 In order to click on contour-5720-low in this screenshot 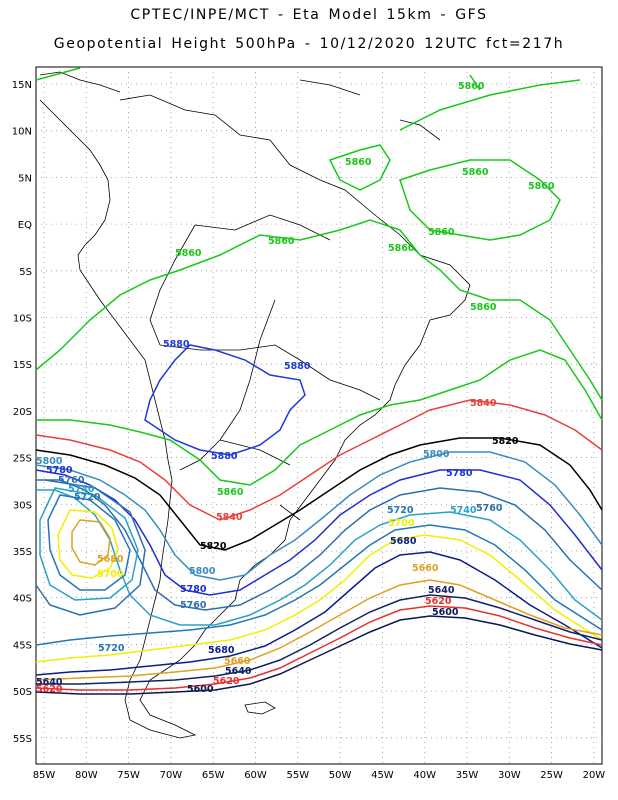, I will do `click(89, 542)`.